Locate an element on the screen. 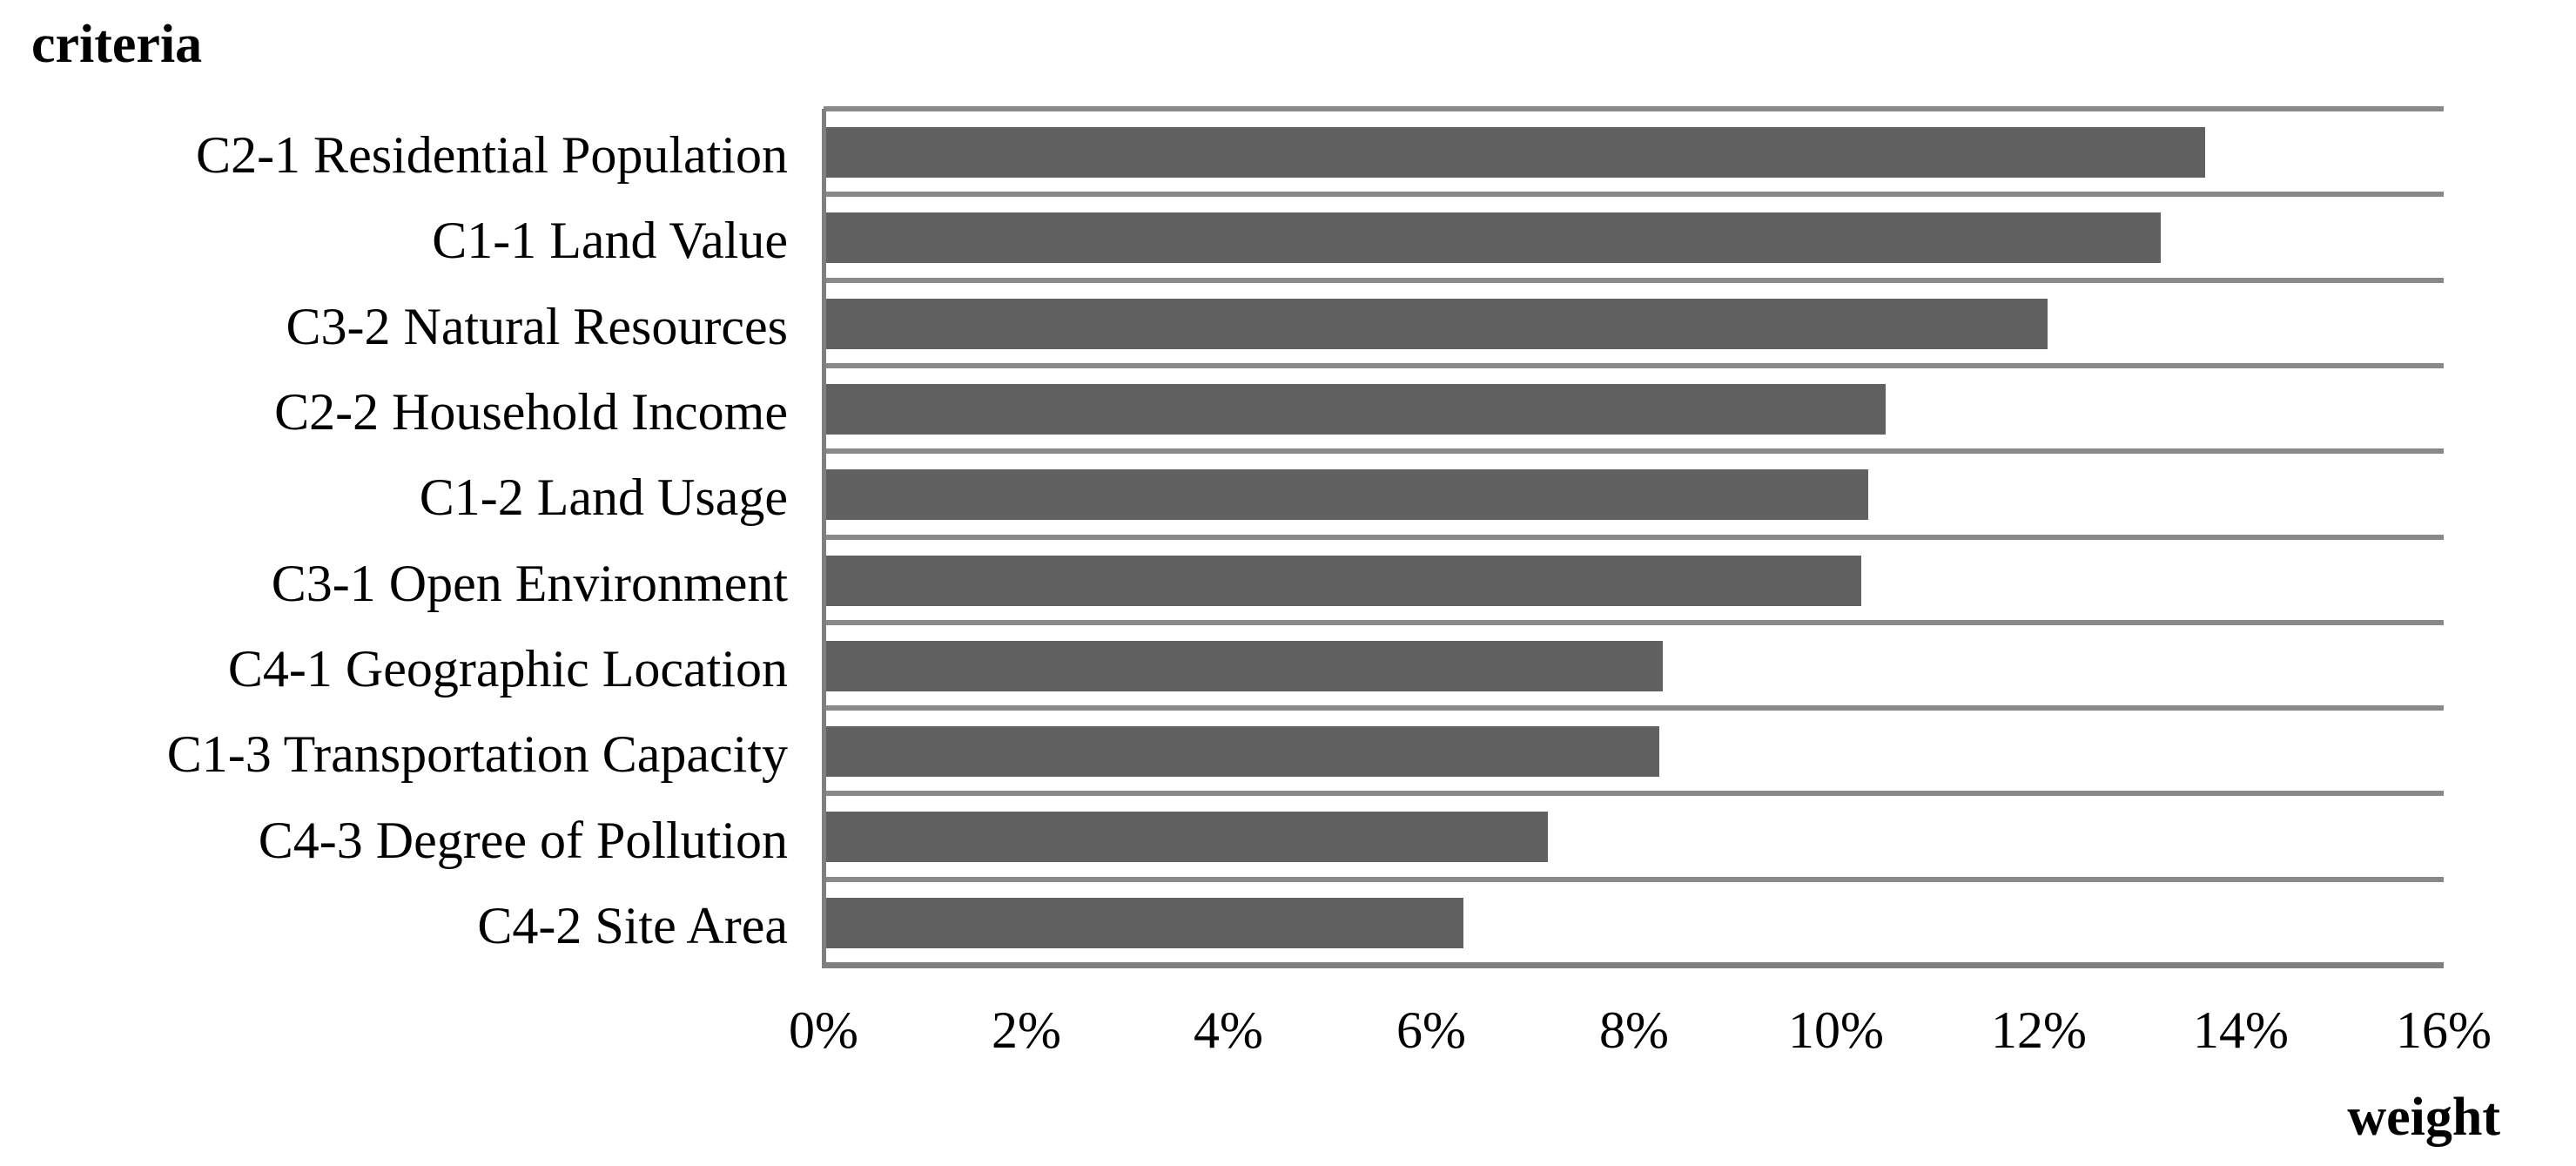 This screenshot has height=1166, width=2576. category-label: C2-2 Household Income is located at coordinates (531, 412).